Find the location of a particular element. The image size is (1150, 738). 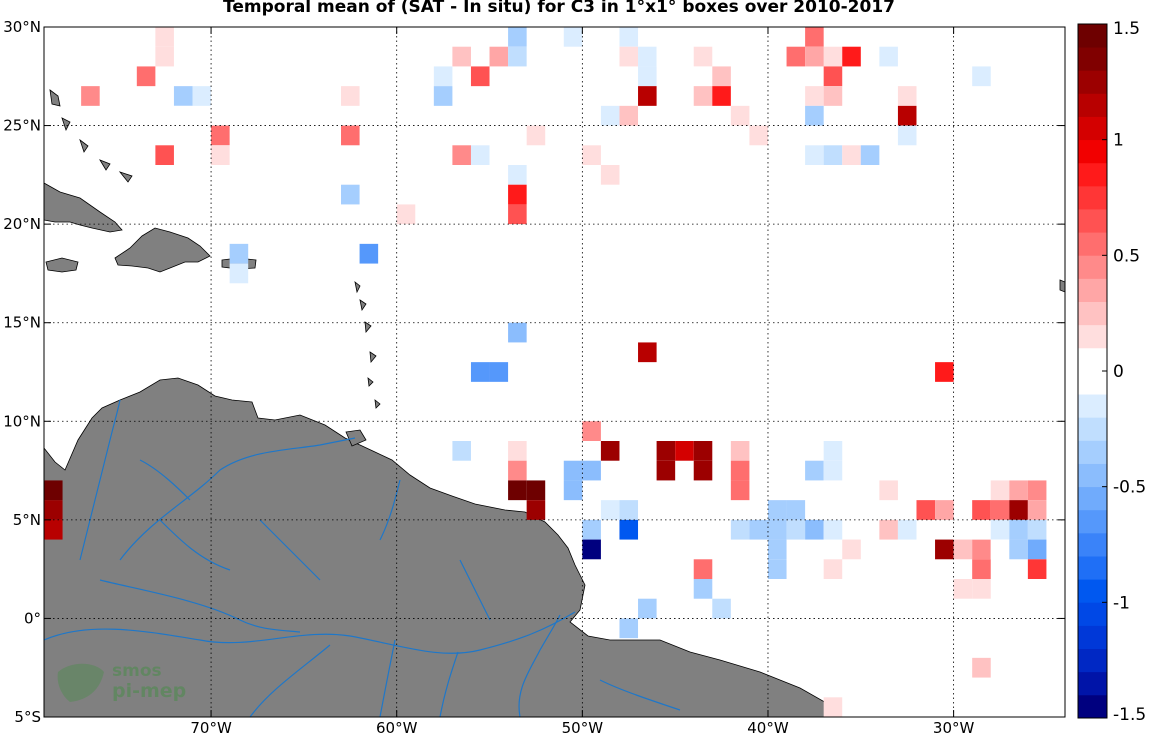

latitude-tick-label: 5°N is located at coordinates (27, 520).